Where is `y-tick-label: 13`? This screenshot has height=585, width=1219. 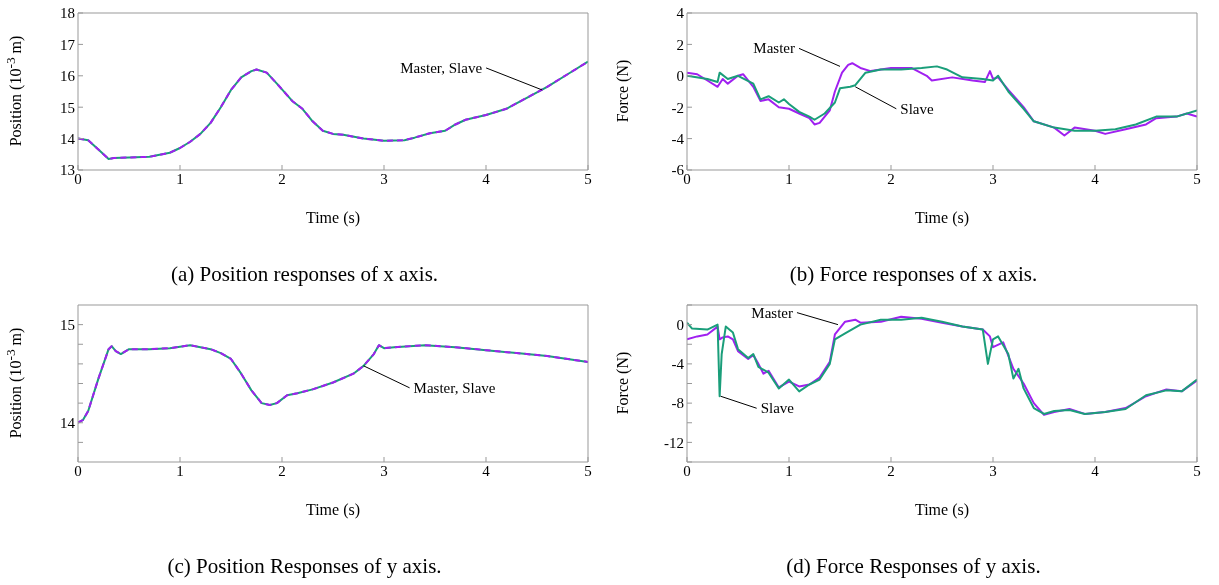 y-tick-label: 13 is located at coordinates (67, 170).